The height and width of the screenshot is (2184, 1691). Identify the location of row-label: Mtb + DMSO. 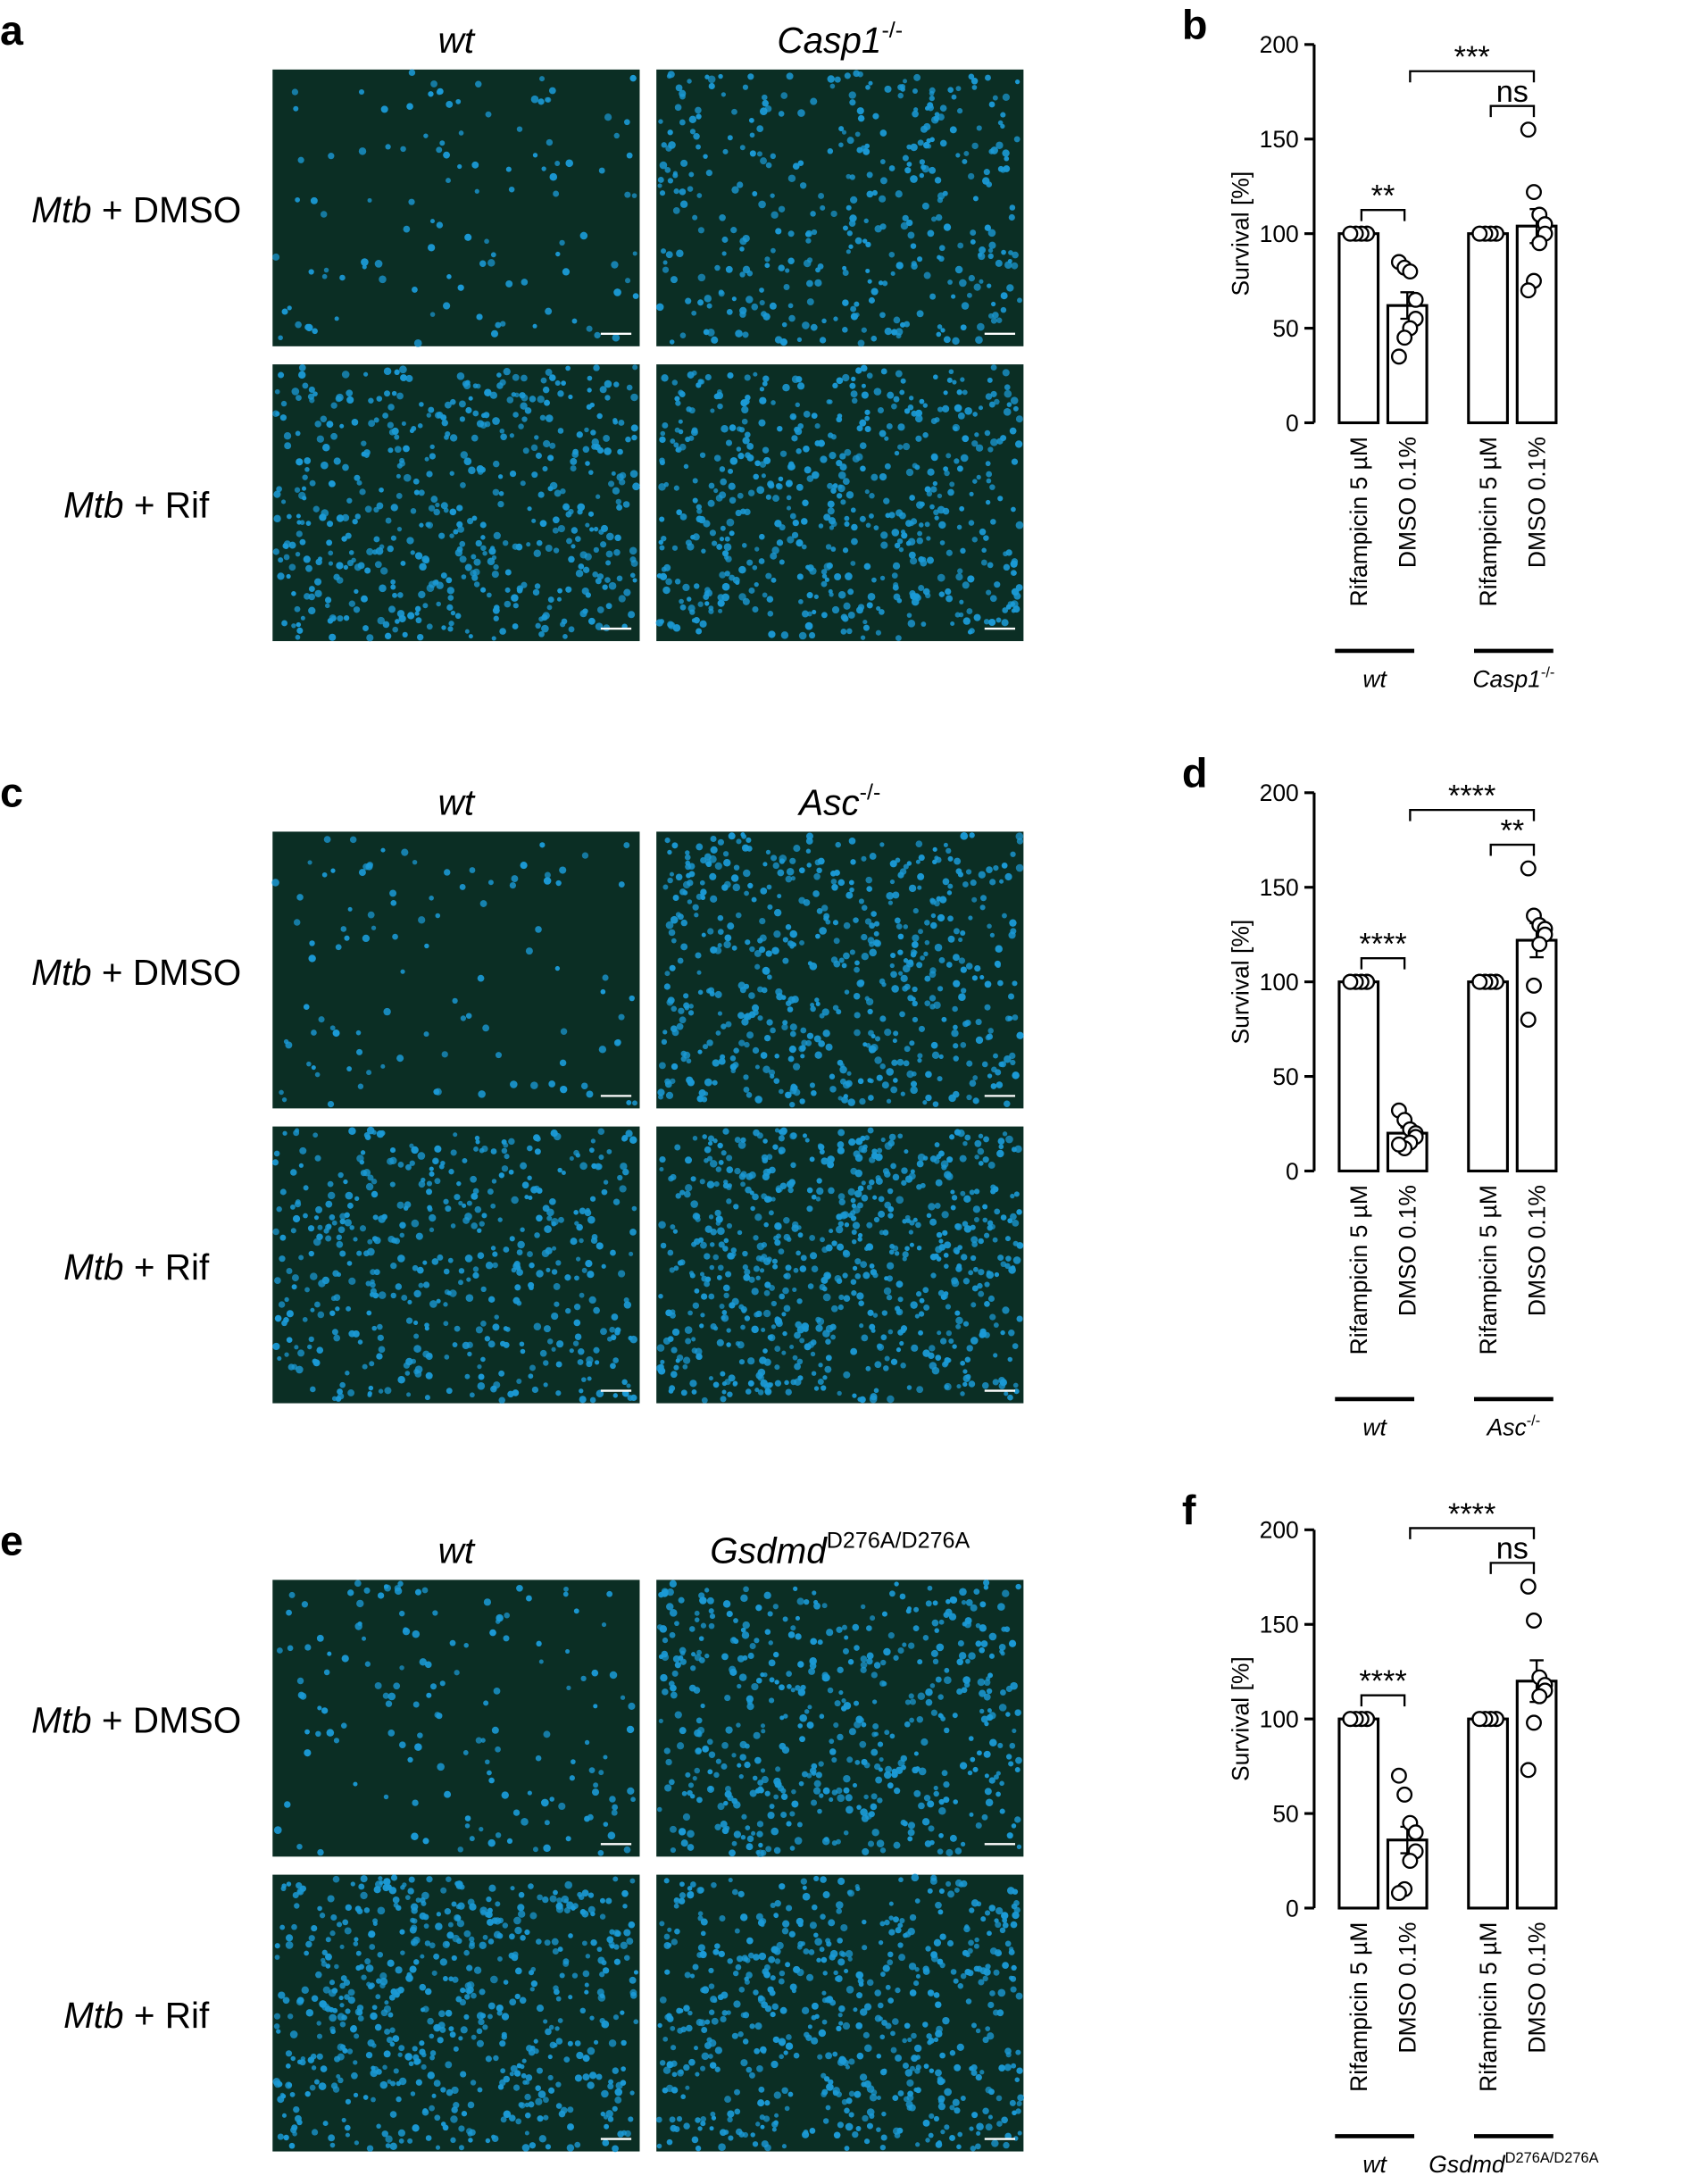
(136, 209).